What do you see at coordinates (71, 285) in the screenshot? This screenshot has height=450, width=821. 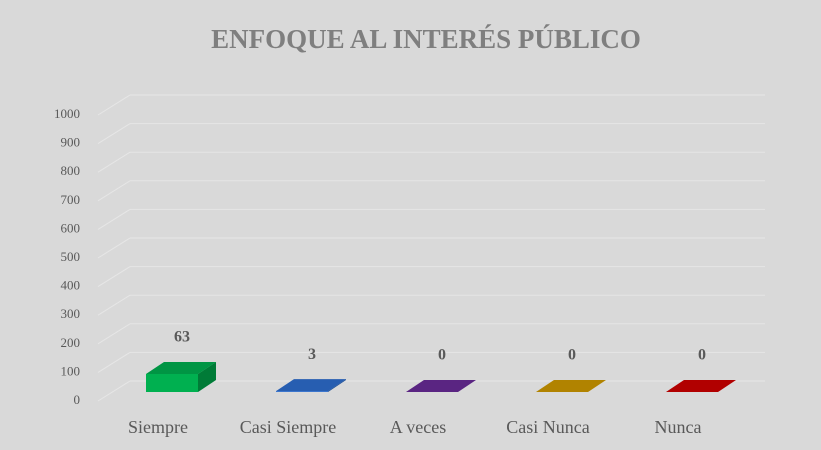 I see `y-tick-label: 400` at bounding box center [71, 285].